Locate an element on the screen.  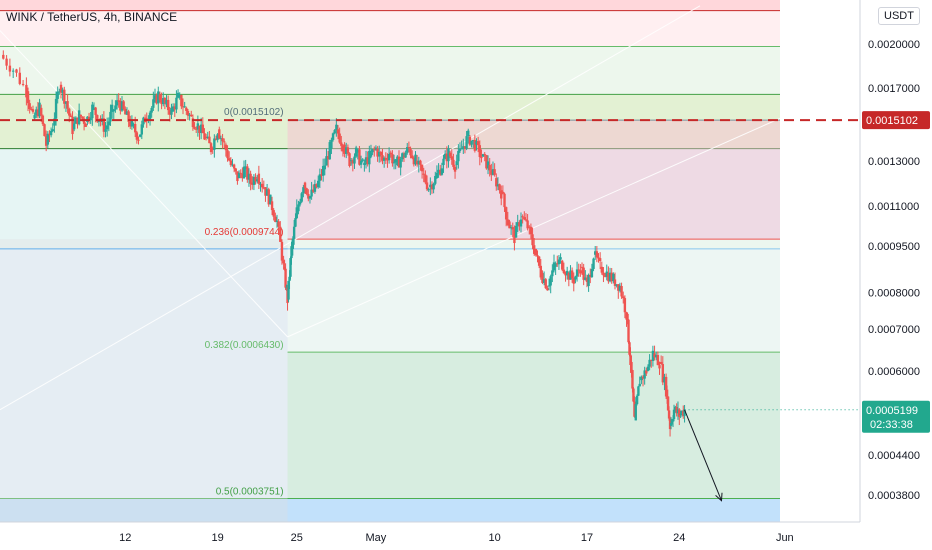
y-tick-label: 0.0020000 is located at coordinates (894, 45).